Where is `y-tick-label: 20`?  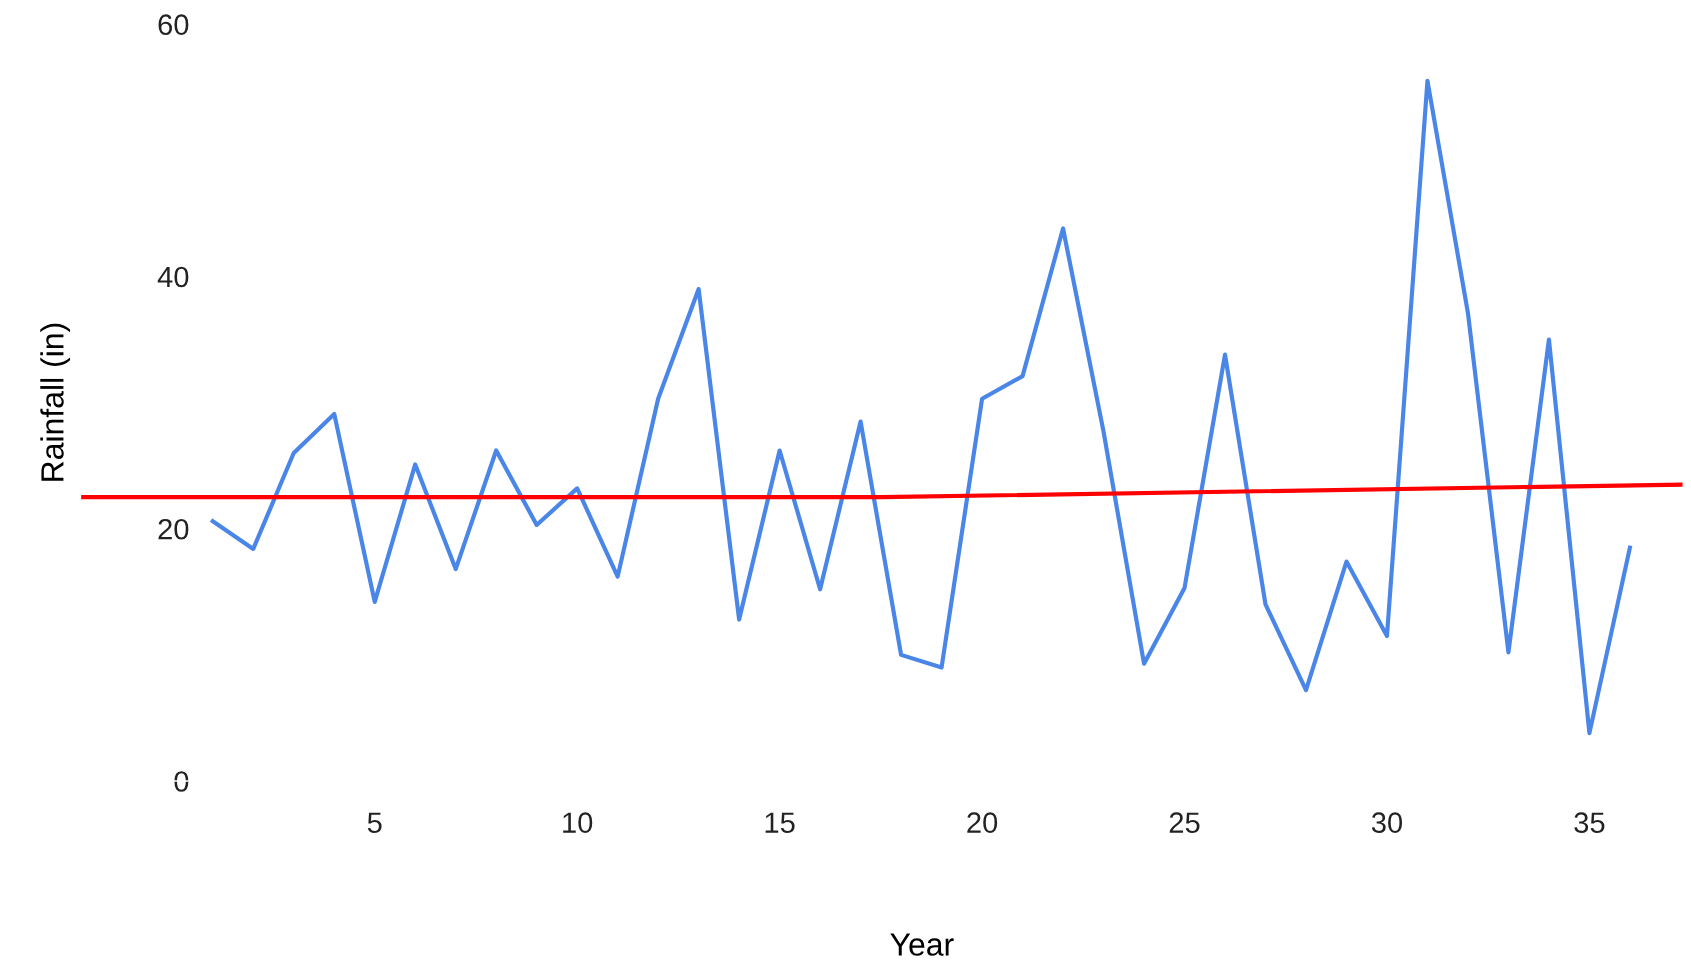
y-tick-label: 20 is located at coordinates (173, 529).